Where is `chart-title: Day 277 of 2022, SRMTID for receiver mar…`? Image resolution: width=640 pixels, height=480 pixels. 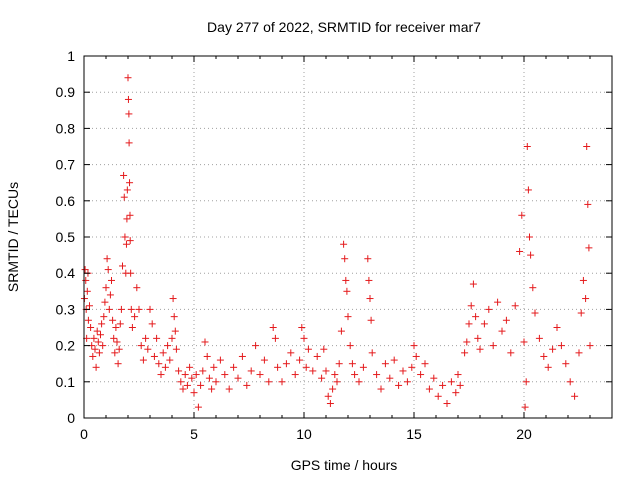 chart-title: Day 277 of 2022, SRMTID for receiver mar… is located at coordinates (344, 27).